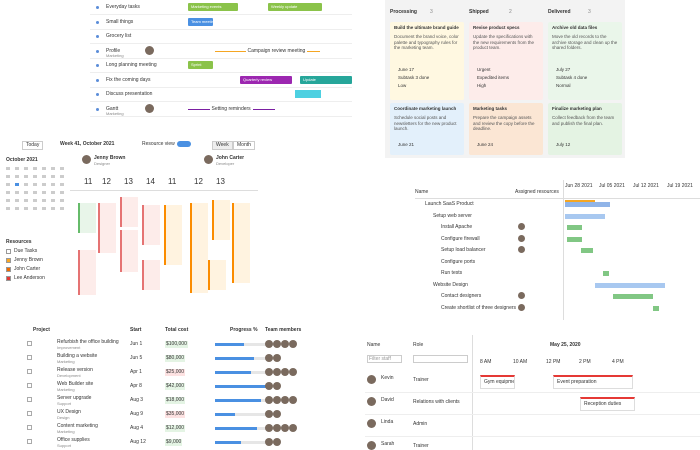  Describe the element at coordinates (440, 359) in the screenshot. I see `filter-input` at that location.